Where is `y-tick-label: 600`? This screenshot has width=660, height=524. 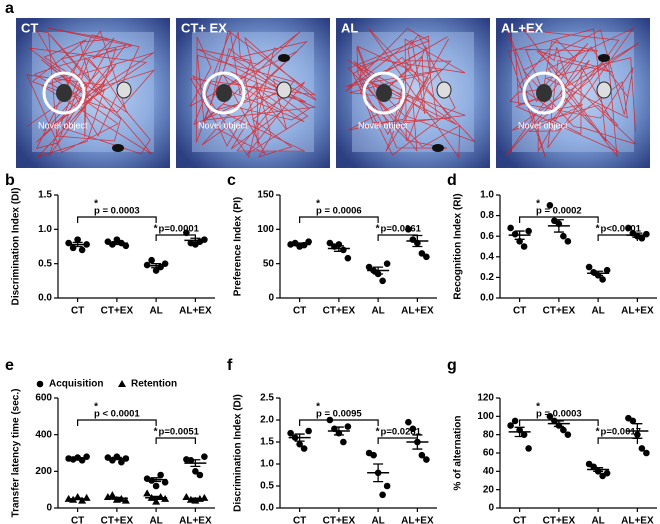
y-tick-label: 600 is located at coordinates (43, 398).